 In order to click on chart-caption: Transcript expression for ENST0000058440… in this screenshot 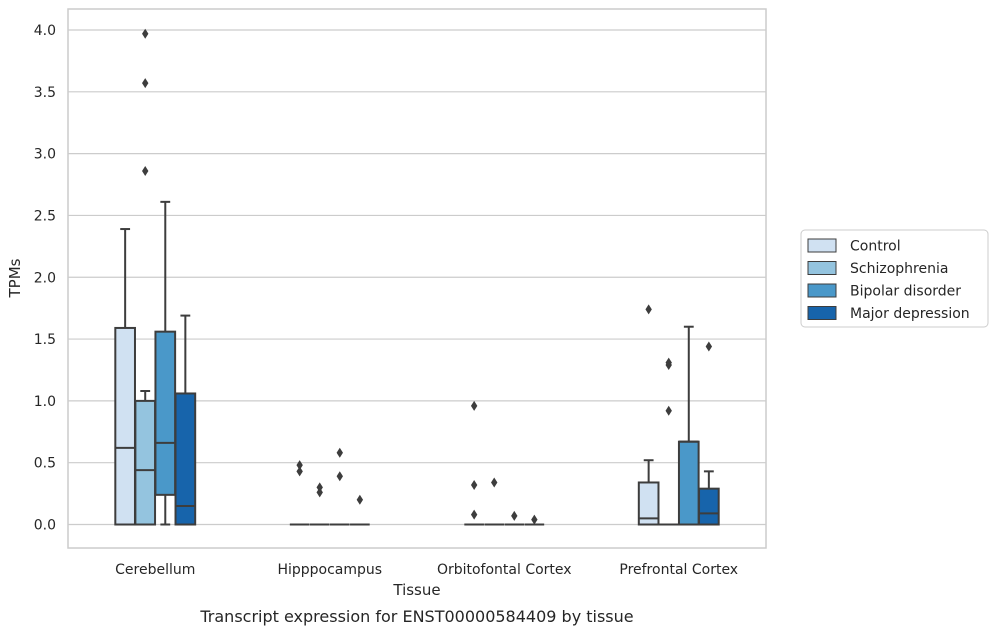, I will do `click(416, 616)`.